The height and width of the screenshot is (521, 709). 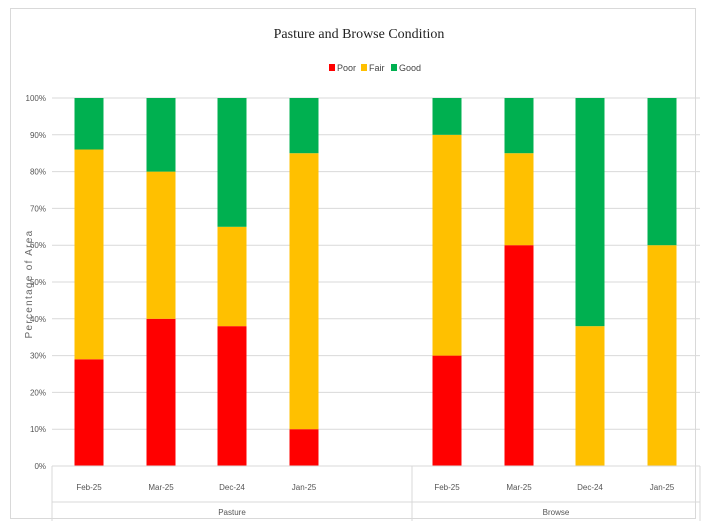 I want to click on legend-label: Good, so click(x=410, y=68).